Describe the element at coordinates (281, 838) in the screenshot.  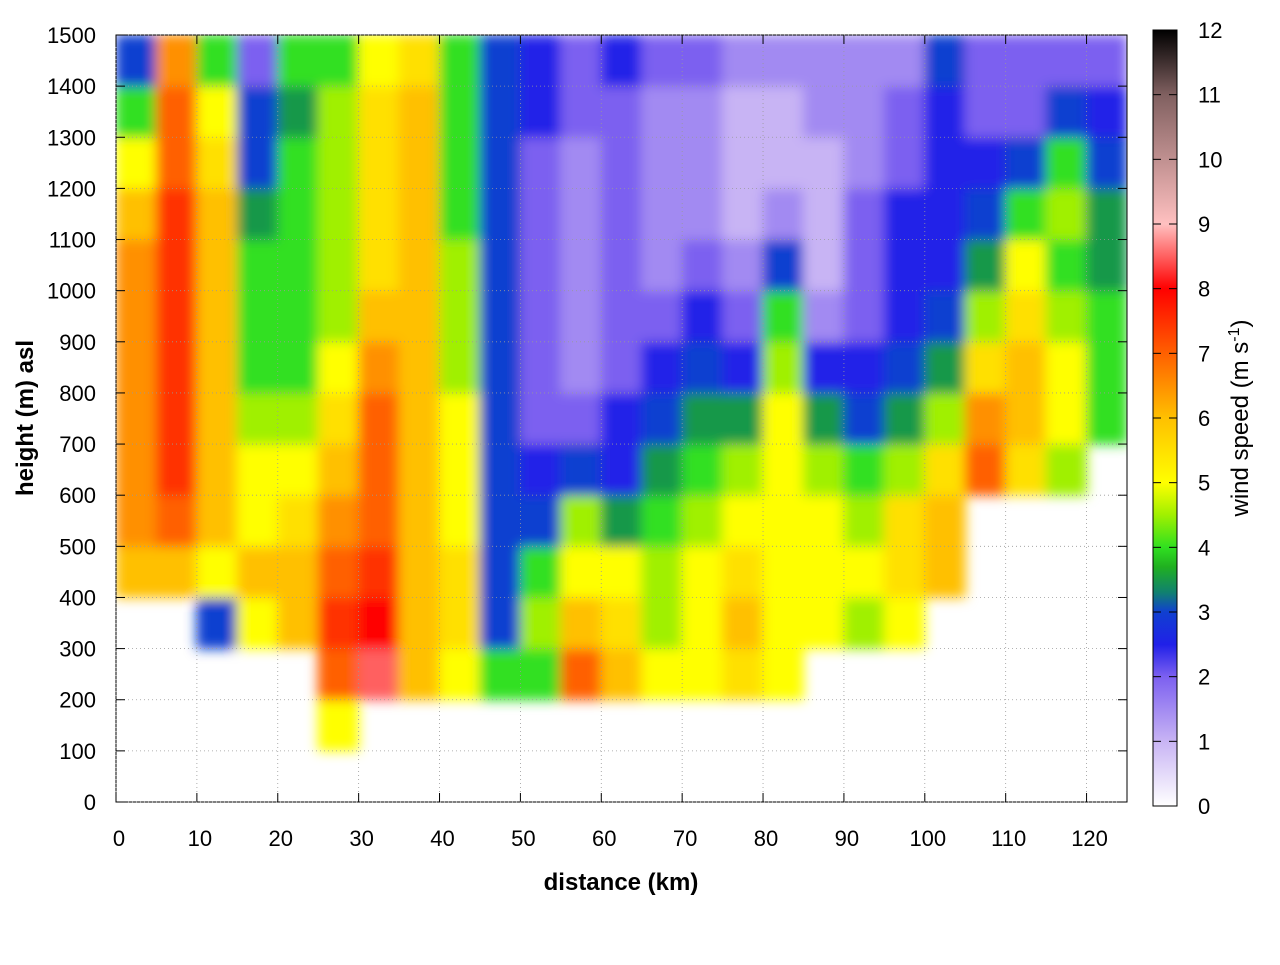
I see `x-tick-label: 20` at that location.